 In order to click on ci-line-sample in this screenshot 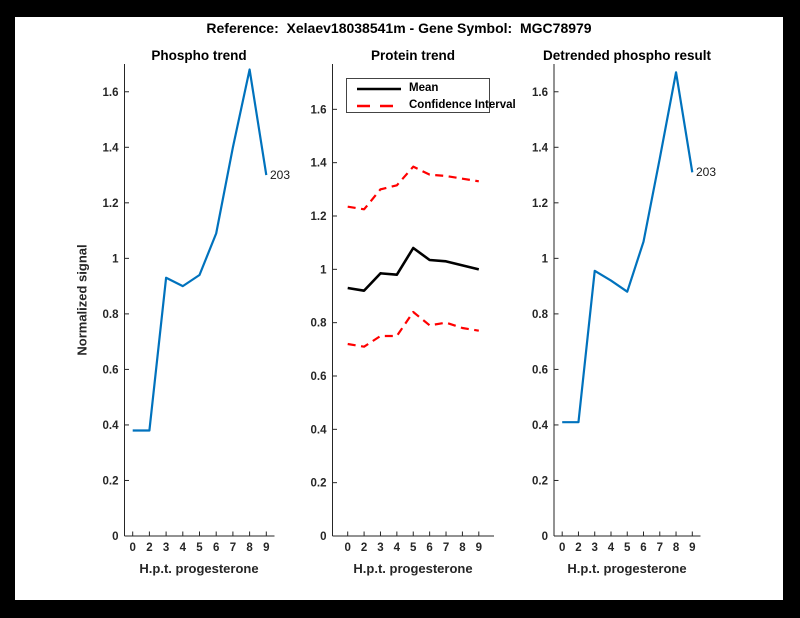, I will do `click(379, 106)`.